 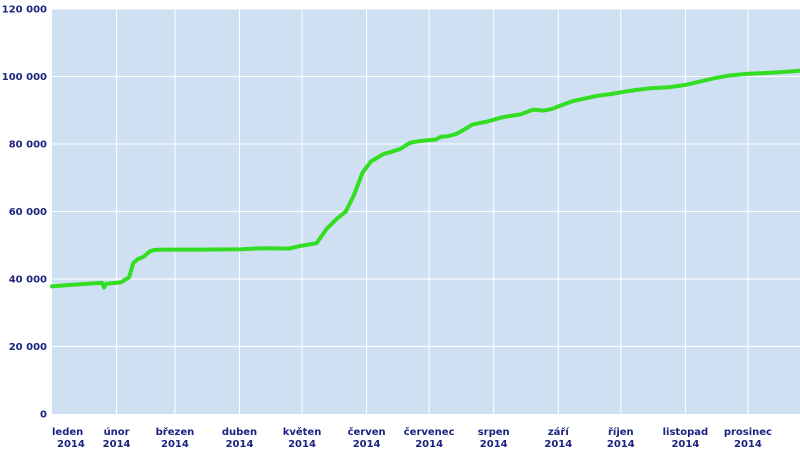 I want to click on x-tick-month-label: leden, so click(x=67, y=432).